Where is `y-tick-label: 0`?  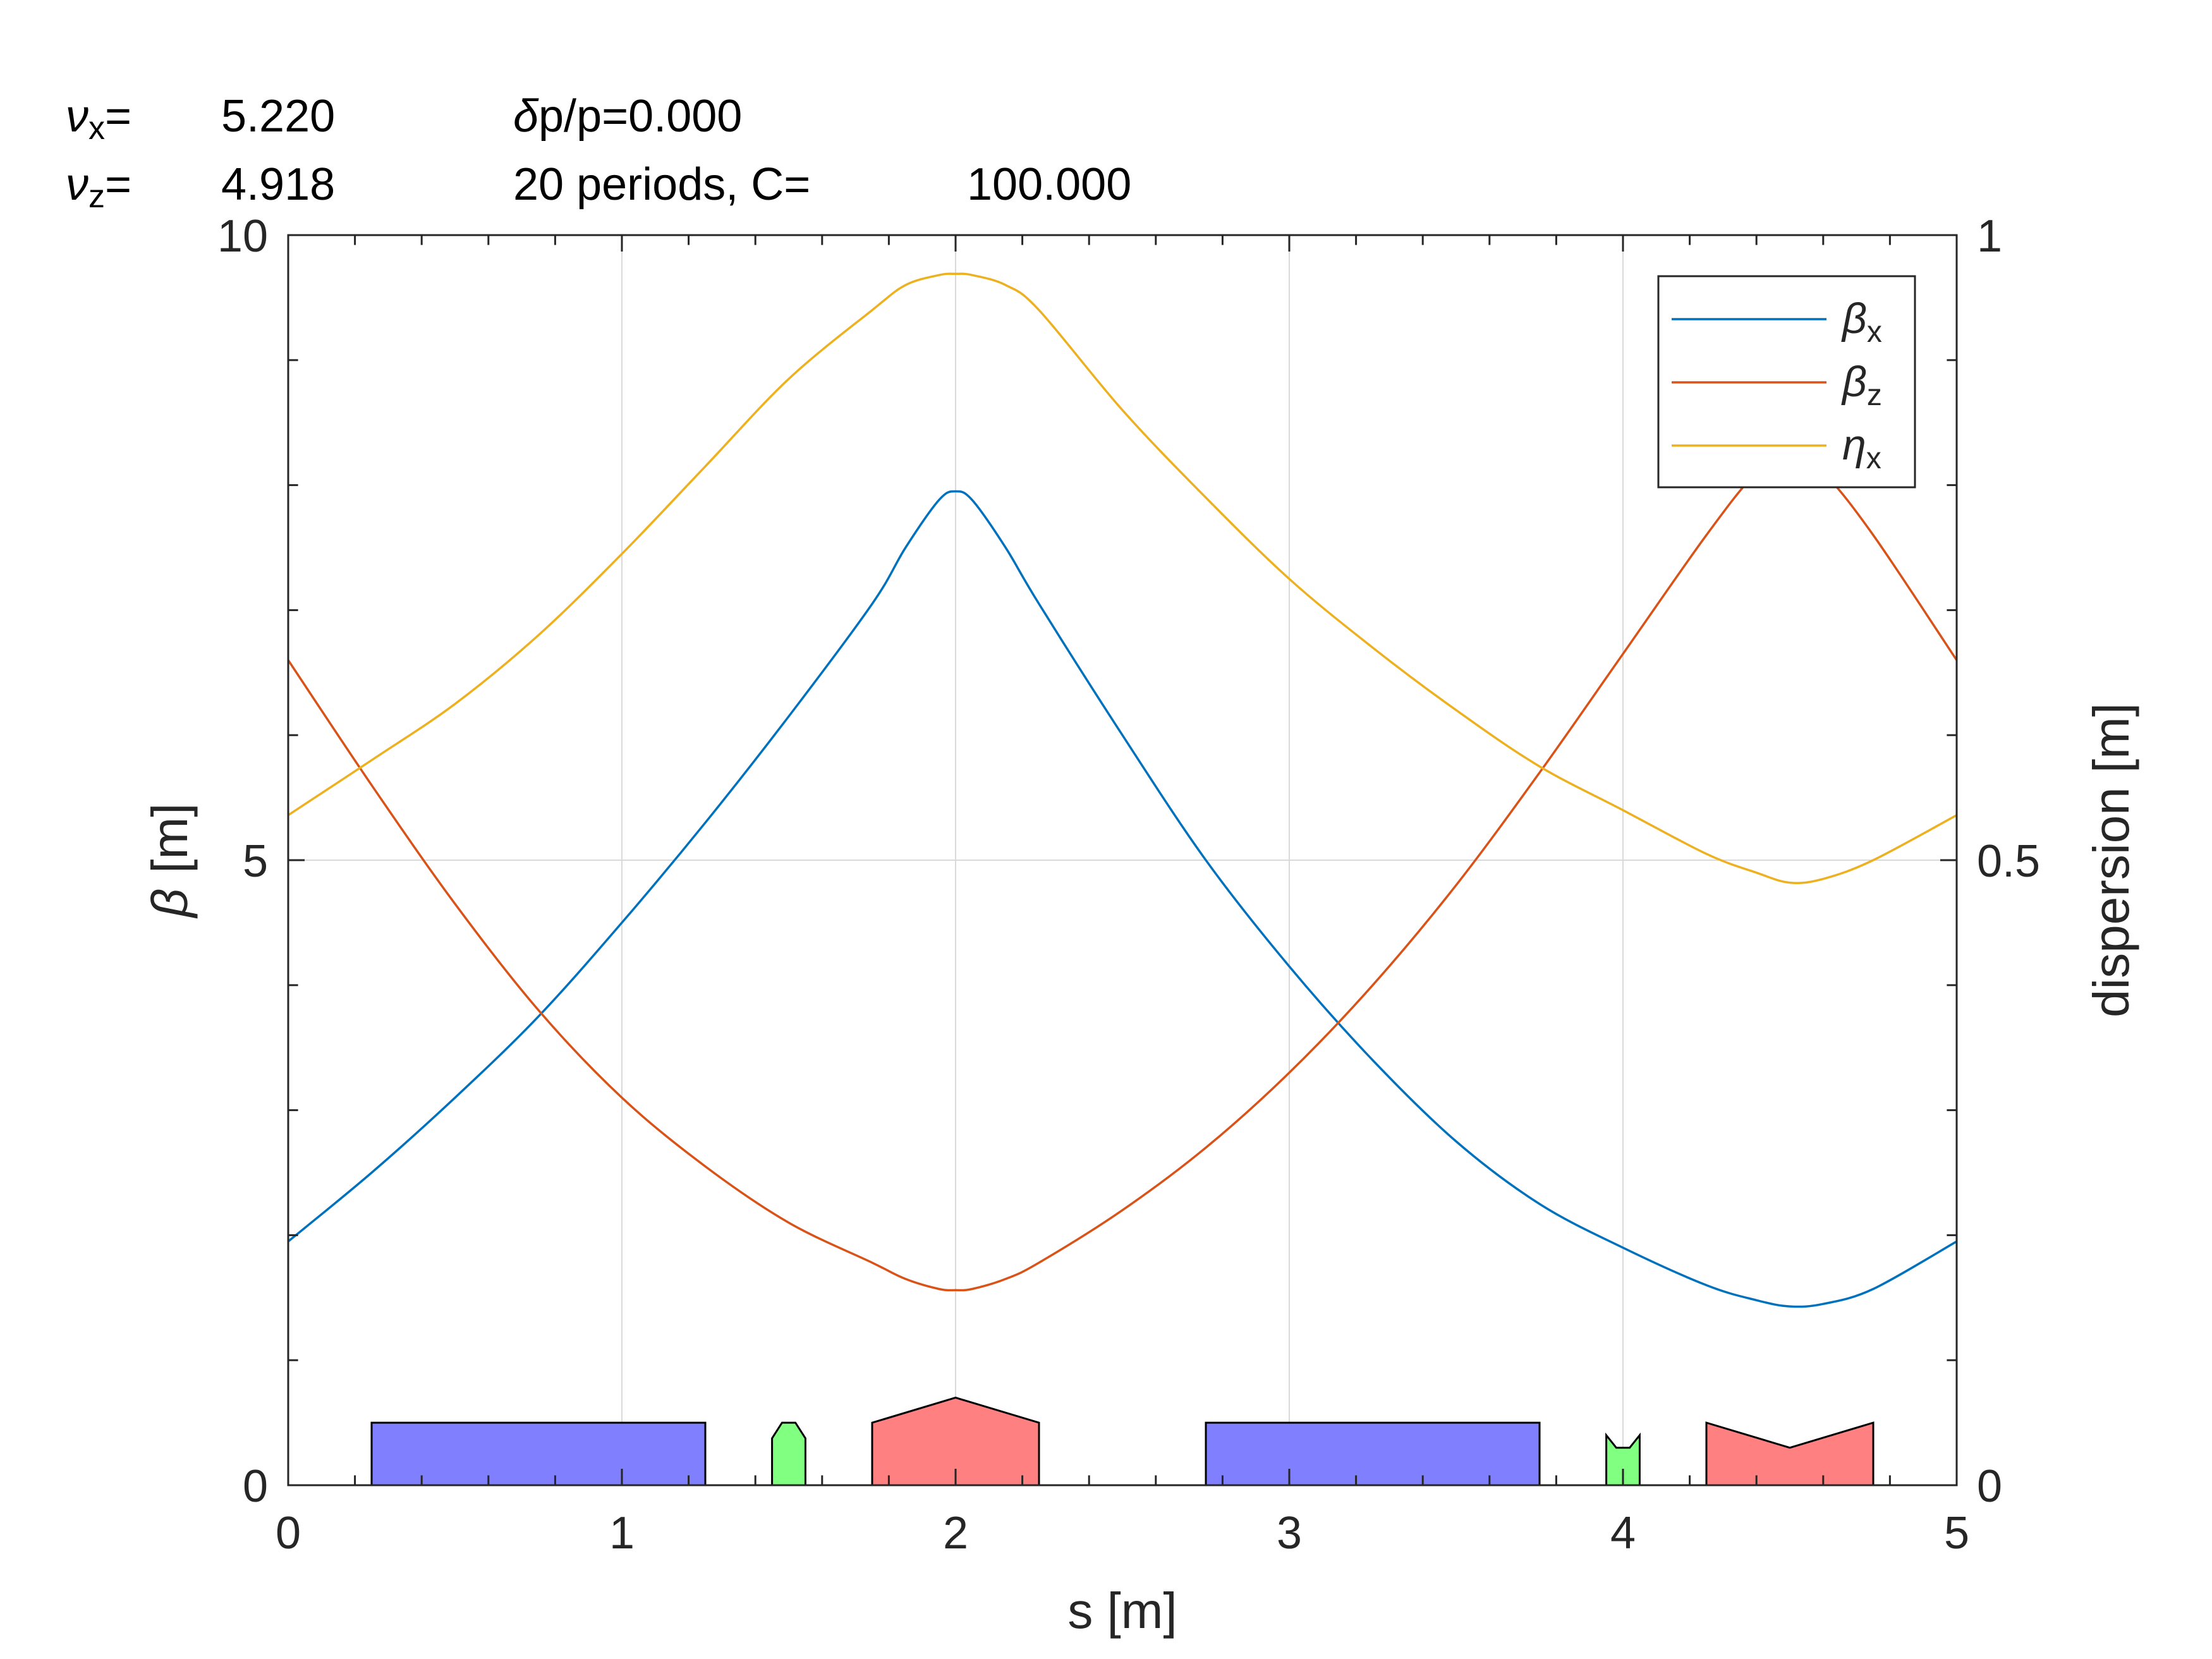
y-tick-label: 0 is located at coordinates (255, 1486).